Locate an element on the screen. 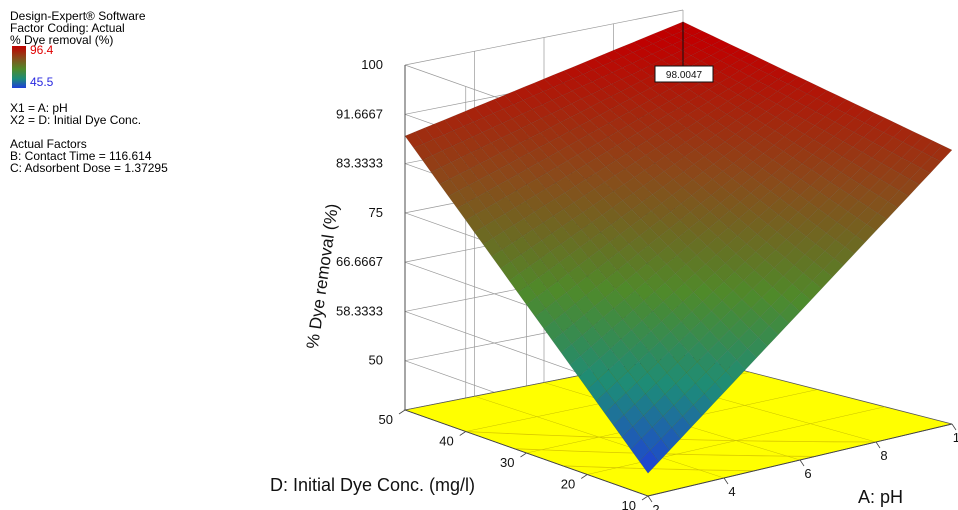 The height and width of the screenshot is (510, 958). x-tick-label: 10 is located at coordinates (955, 437).